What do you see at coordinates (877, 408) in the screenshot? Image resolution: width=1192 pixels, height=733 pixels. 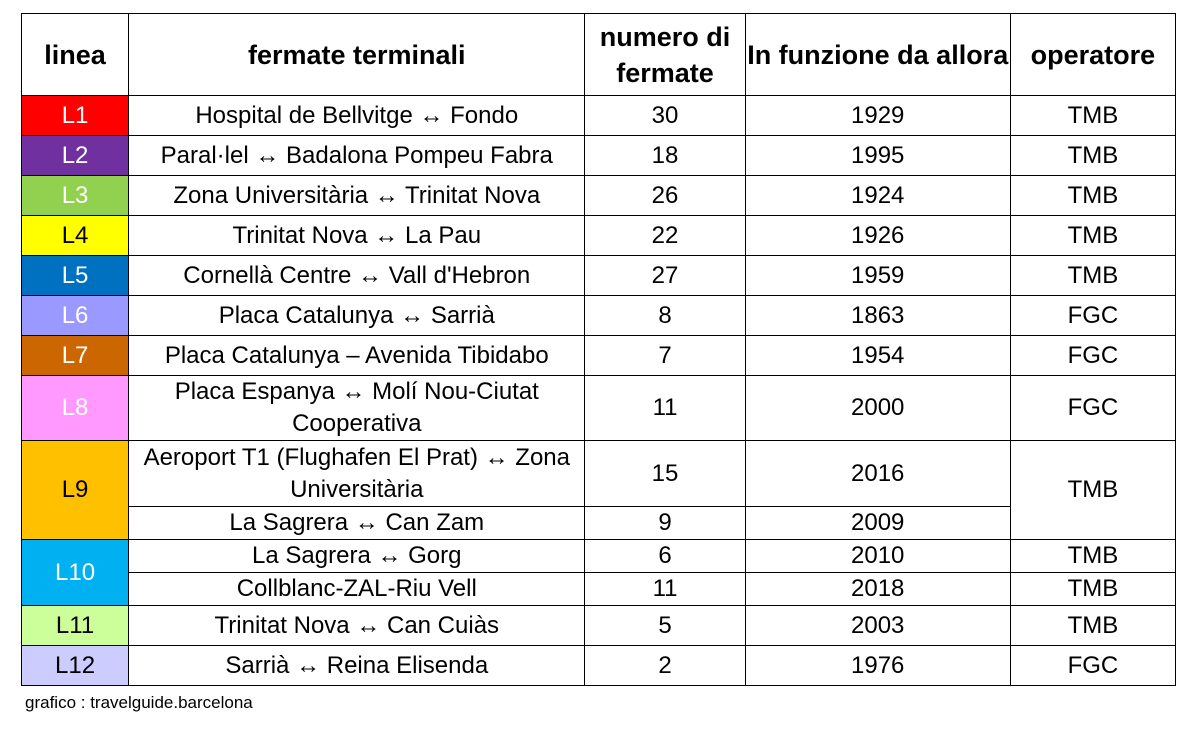 I see `since-cell: 2000` at bounding box center [877, 408].